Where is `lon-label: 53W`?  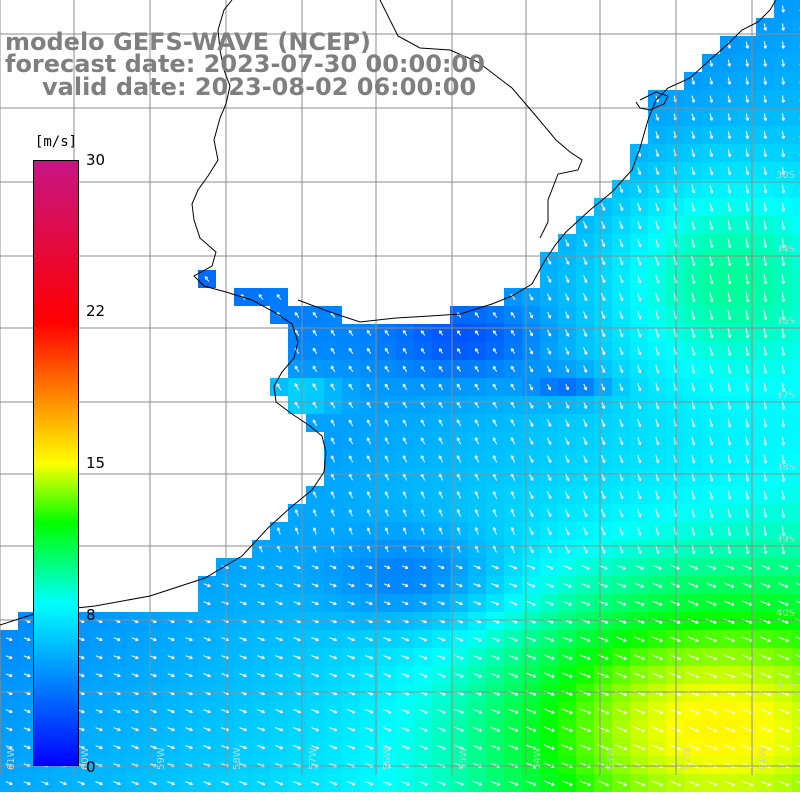 lon-label: 53W is located at coordinates (611, 758).